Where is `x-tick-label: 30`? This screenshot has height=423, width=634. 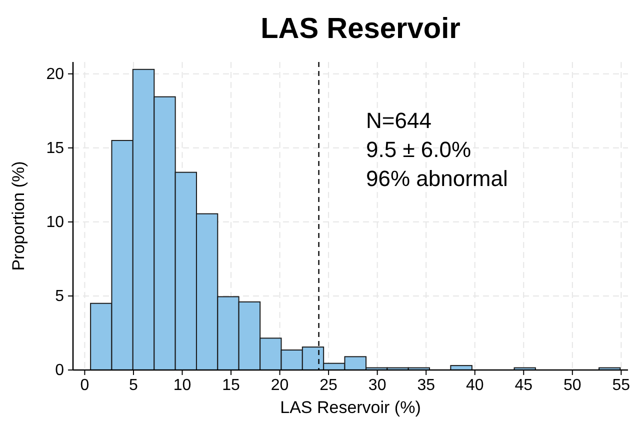
x-tick-label: 30 is located at coordinates (377, 385).